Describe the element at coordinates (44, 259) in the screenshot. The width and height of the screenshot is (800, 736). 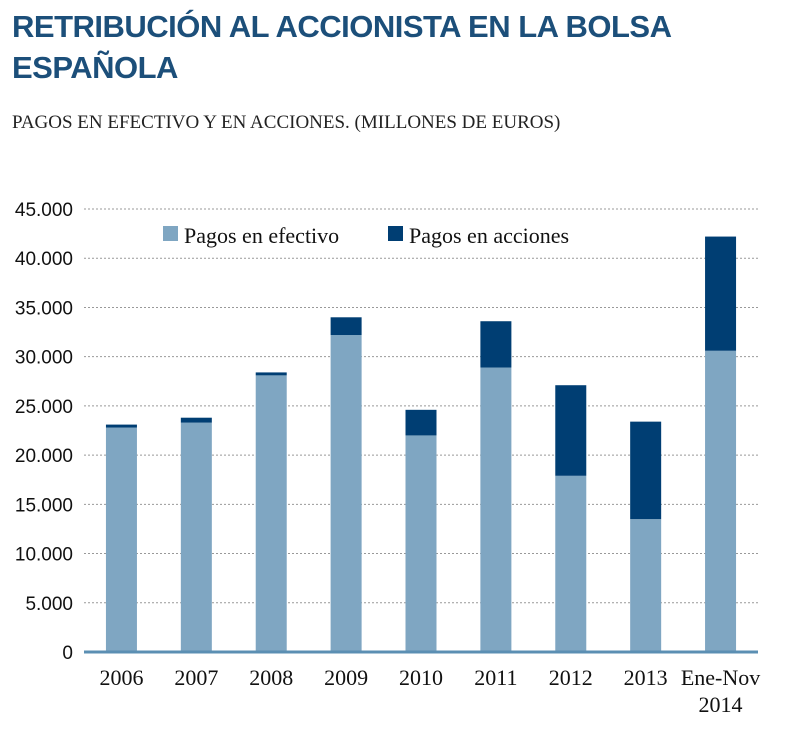
I see `y-tick-label: 40.000` at that location.